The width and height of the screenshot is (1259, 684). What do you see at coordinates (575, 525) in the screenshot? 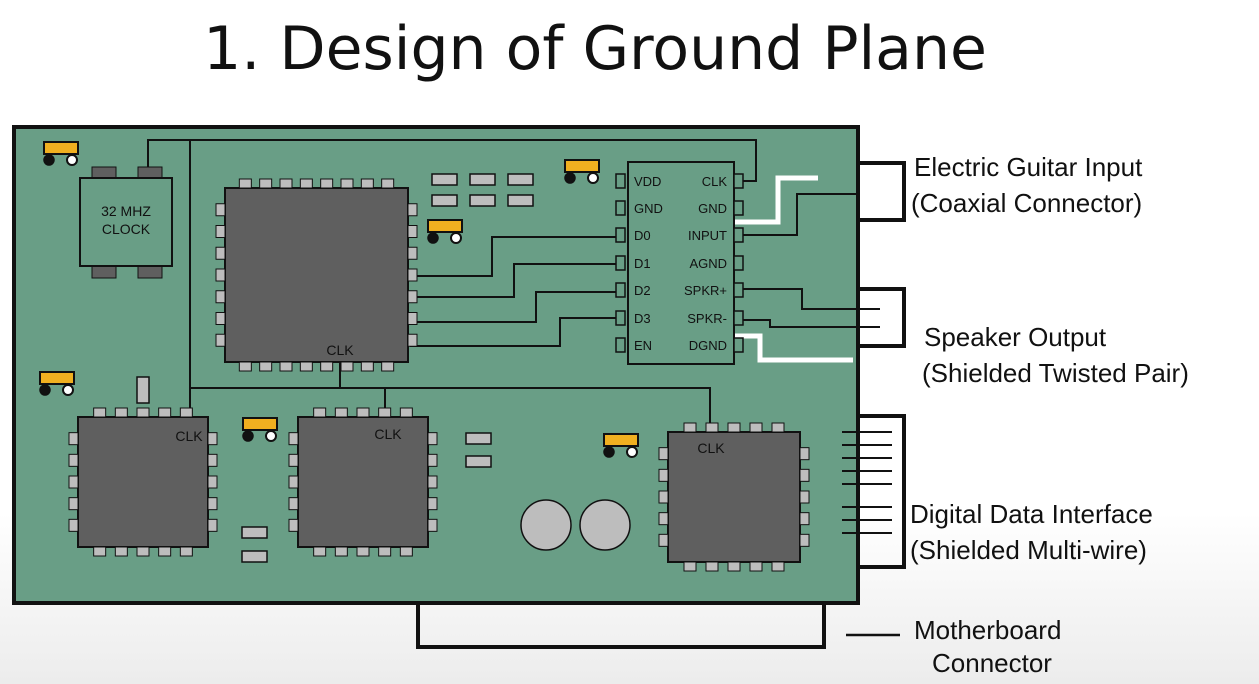
I see `capacitors` at bounding box center [575, 525].